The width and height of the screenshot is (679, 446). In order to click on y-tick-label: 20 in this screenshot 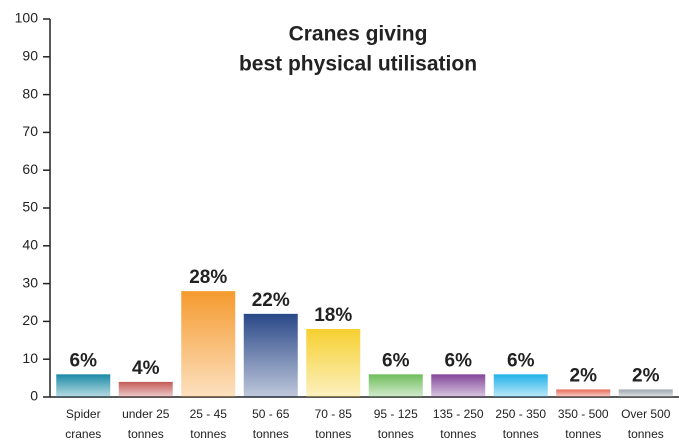, I will do `click(30, 320)`.